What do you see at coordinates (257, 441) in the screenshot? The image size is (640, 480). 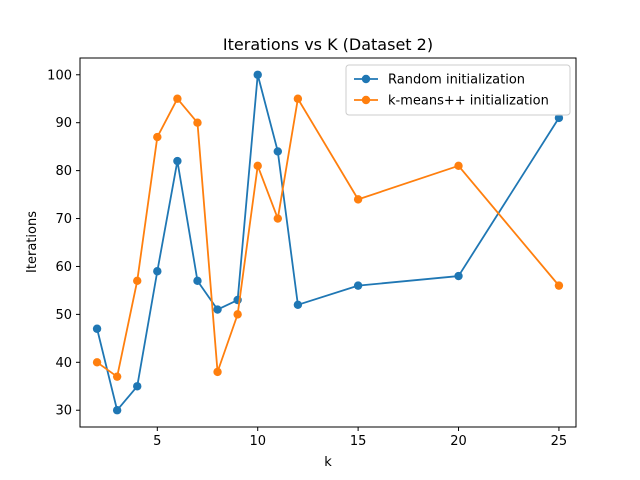 I see `x-tick-label: 10` at bounding box center [257, 441].